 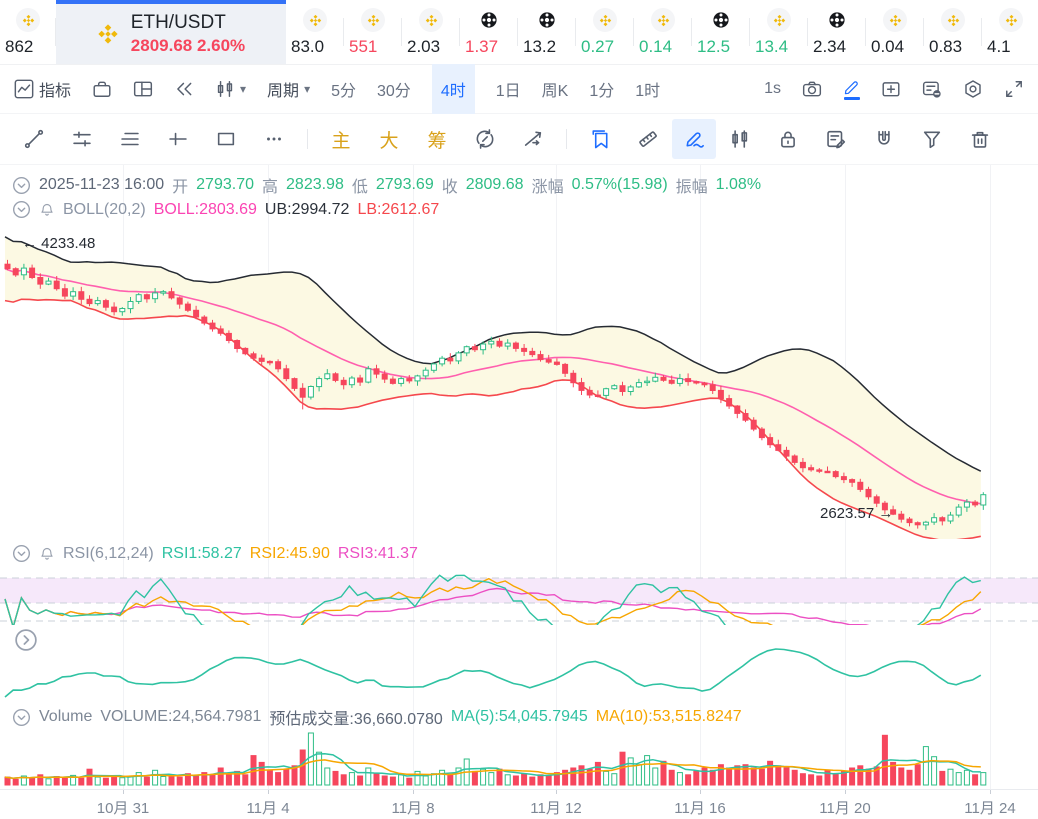 I want to click on cross-line-tool-icon, so click(x=178, y=139).